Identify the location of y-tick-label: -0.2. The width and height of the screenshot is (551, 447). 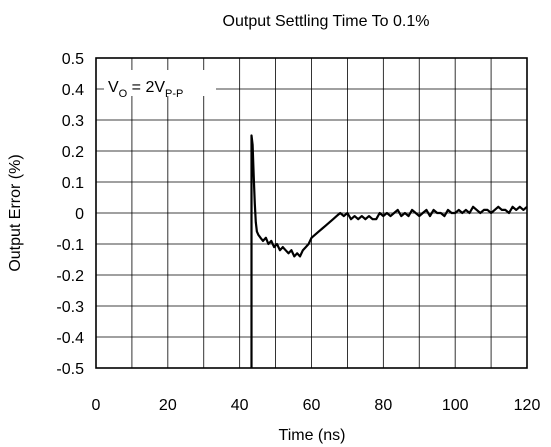
(70, 276).